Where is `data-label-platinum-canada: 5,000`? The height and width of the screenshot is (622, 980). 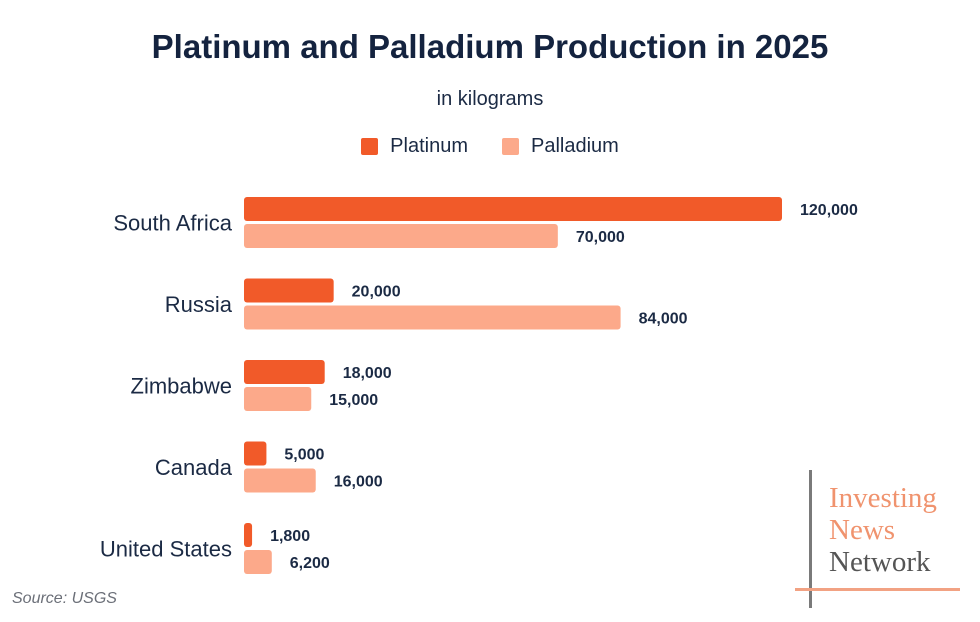 data-label-platinum-canada: 5,000 is located at coordinates (304, 455).